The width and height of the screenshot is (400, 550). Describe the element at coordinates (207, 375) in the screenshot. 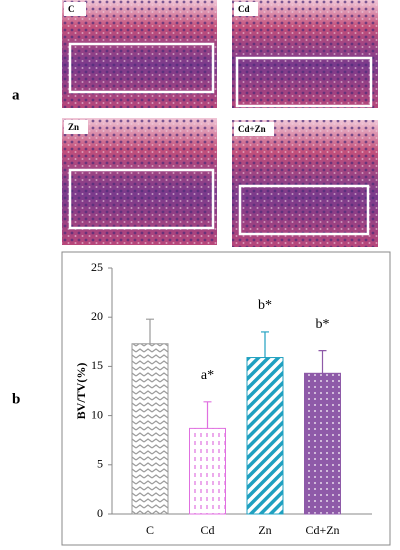

I see `annotation: a*` at that location.